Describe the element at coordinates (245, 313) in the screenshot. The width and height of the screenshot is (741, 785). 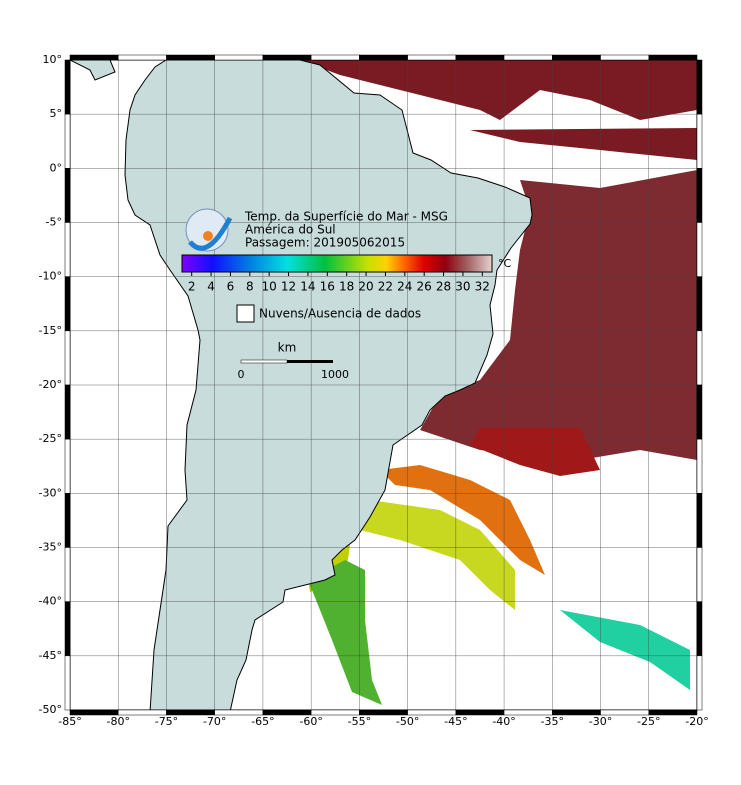
I see `no-data-swatch` at that location.